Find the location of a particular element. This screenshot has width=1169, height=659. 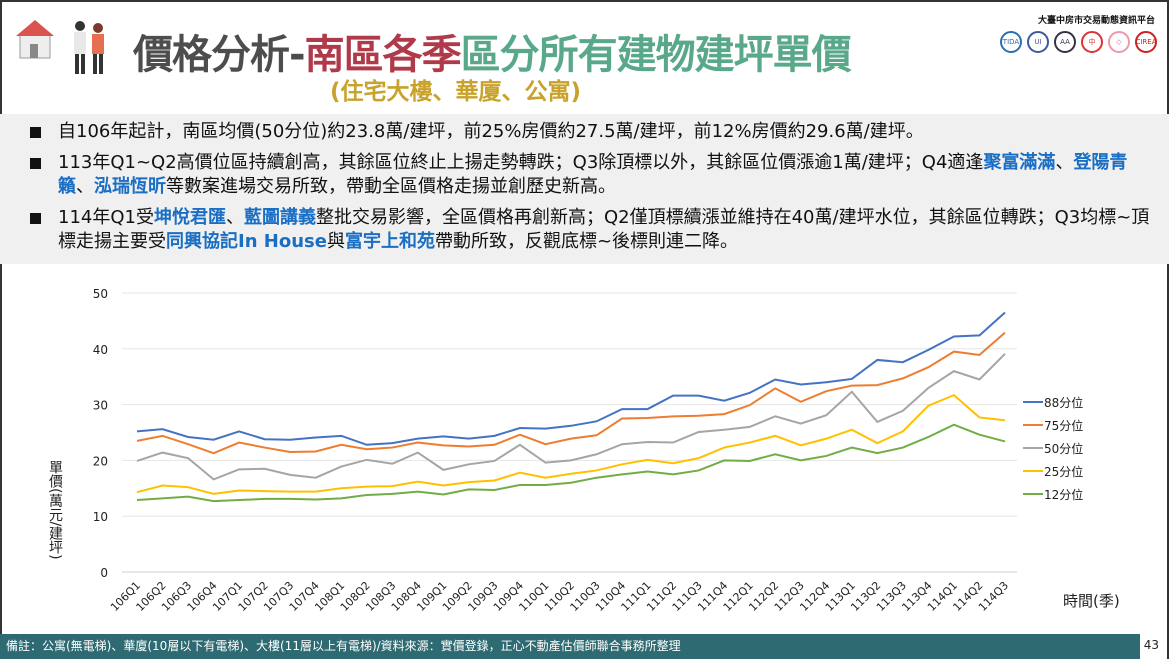

zhong-logo-icon: 中 is located at coordinates (1092, 42).